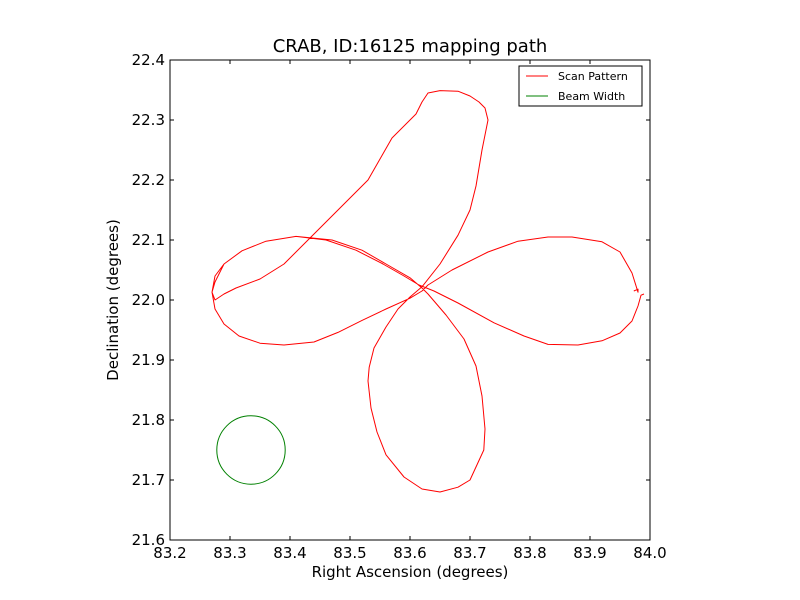  What do you see at coordinates (169, 553) in the screenshot?
I see `x-tick-label: 83.2` at bounding box center [169, 553].